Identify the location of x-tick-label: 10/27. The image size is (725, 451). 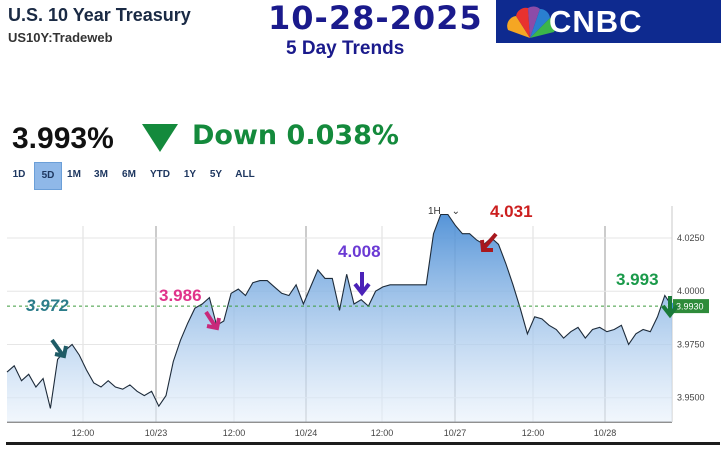
(455, 433).